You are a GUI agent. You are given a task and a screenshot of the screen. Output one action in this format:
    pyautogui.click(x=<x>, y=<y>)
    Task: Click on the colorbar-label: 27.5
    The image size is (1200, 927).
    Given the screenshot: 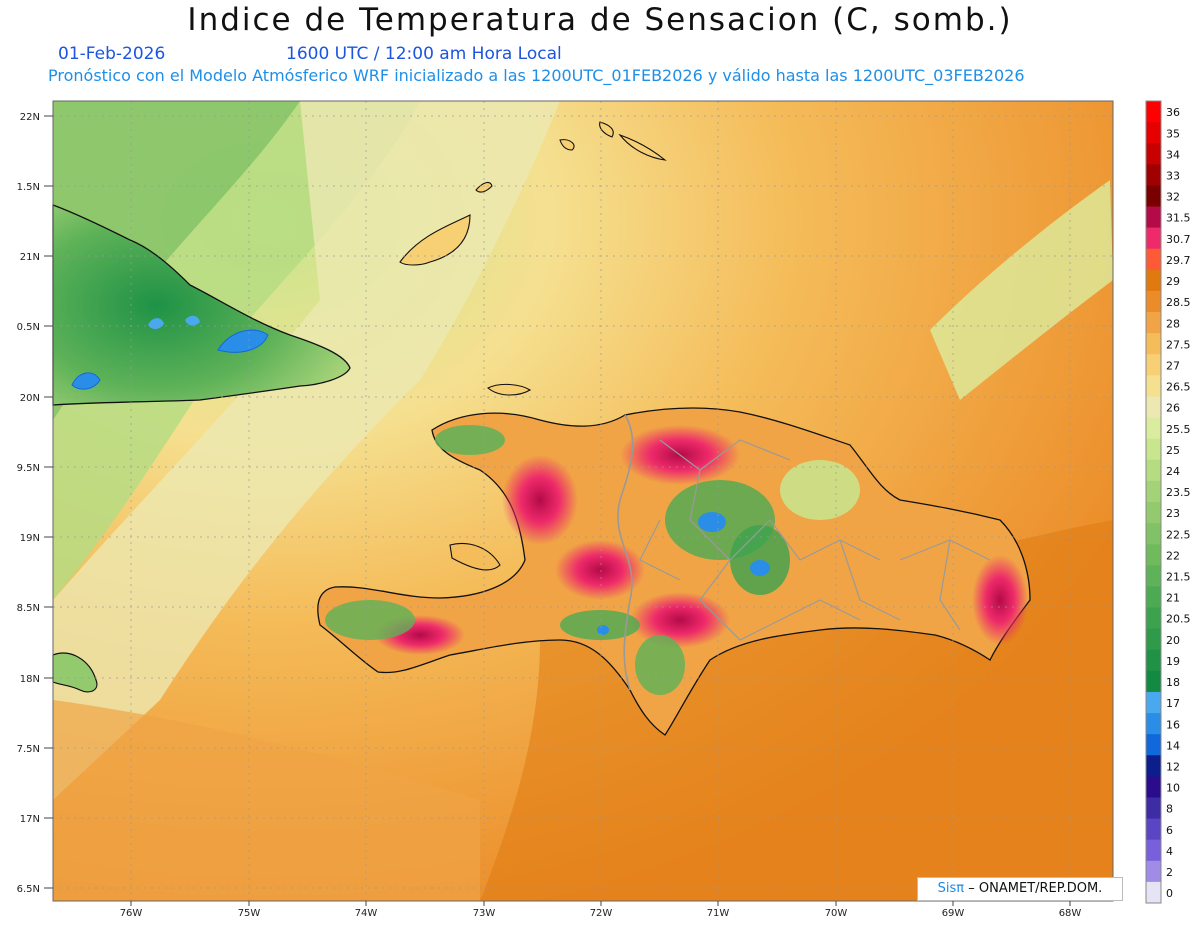 What is the action you would take?
    pyautogui.click(x=1178, y=344)
    